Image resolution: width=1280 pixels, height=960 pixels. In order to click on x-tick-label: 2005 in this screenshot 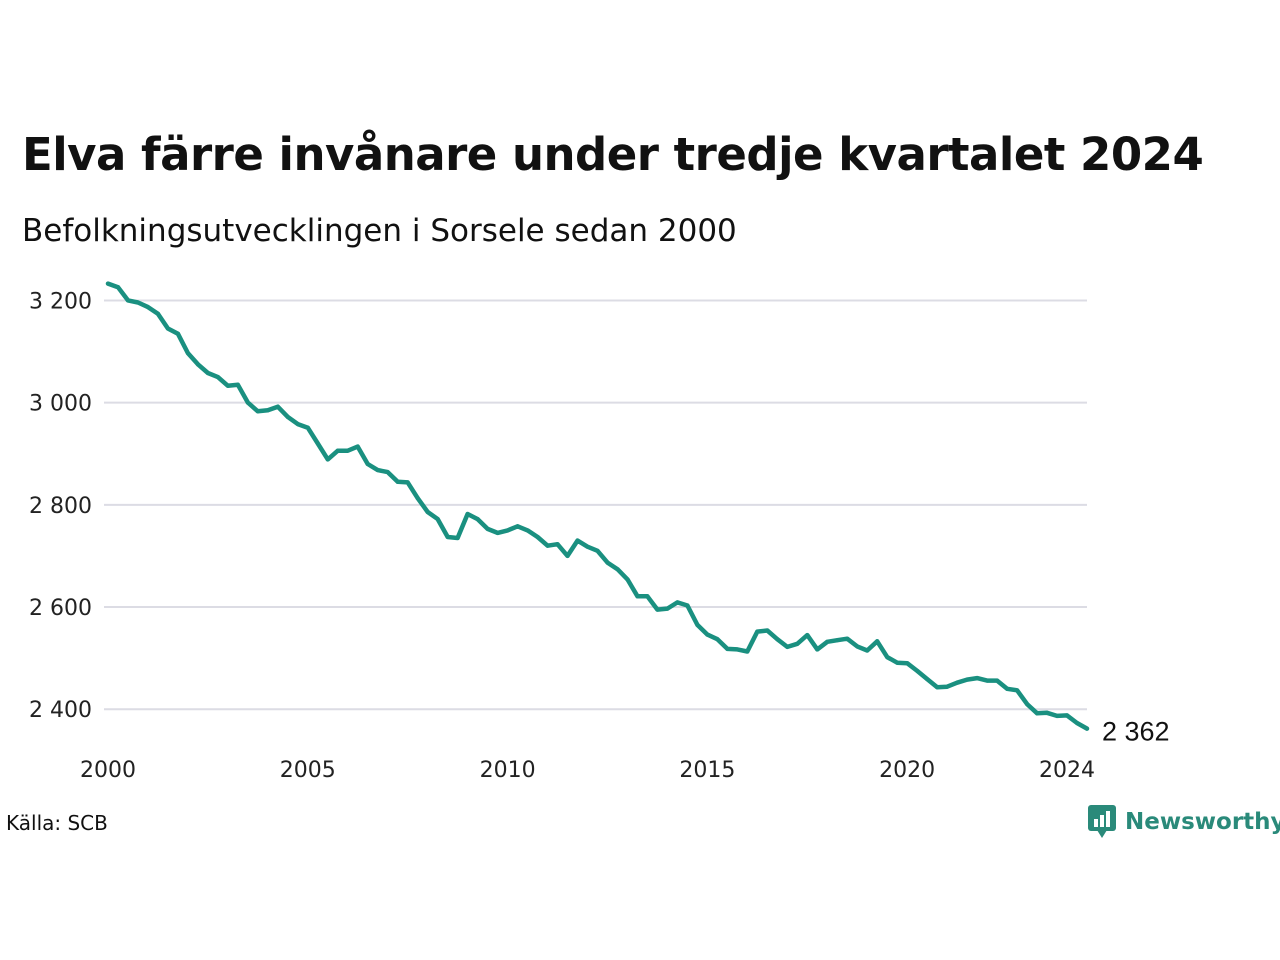, I will do `click(308, 770)`.